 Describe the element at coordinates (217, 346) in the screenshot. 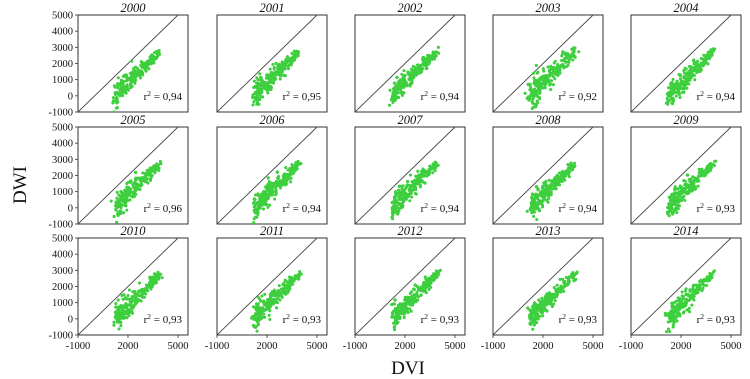

I see `x-tick-label: -1000` at that location.